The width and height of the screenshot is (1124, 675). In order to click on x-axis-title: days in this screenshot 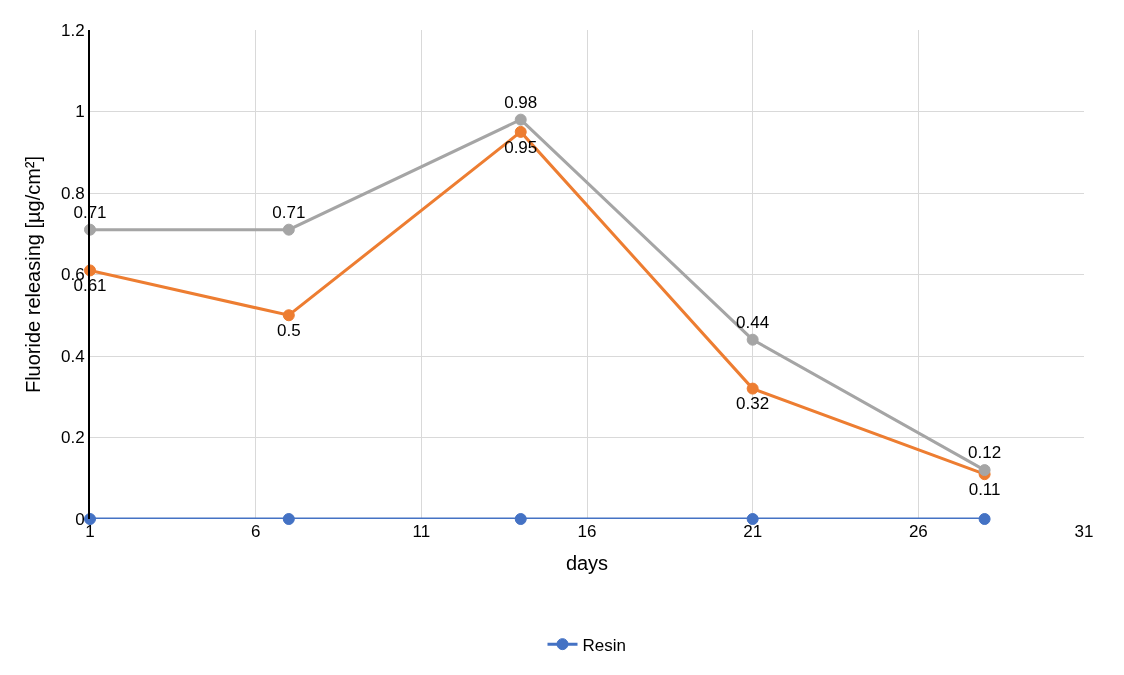, I will do `click(587, 562)`.